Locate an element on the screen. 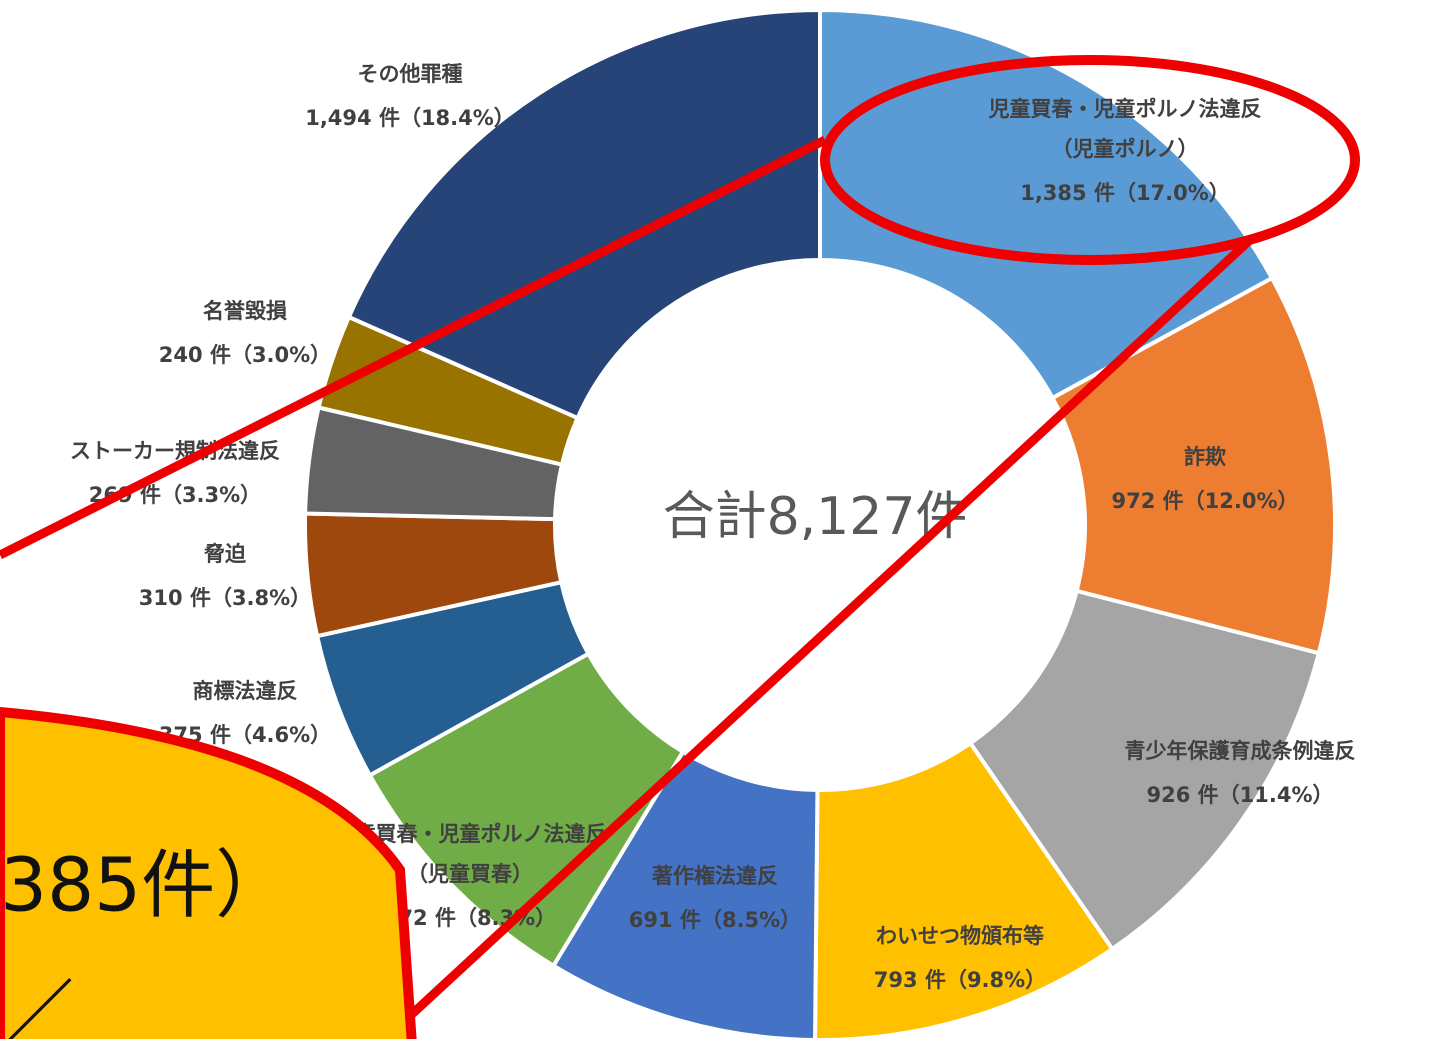  slice-label: その他罪種 is located at coordinates (410, 74).